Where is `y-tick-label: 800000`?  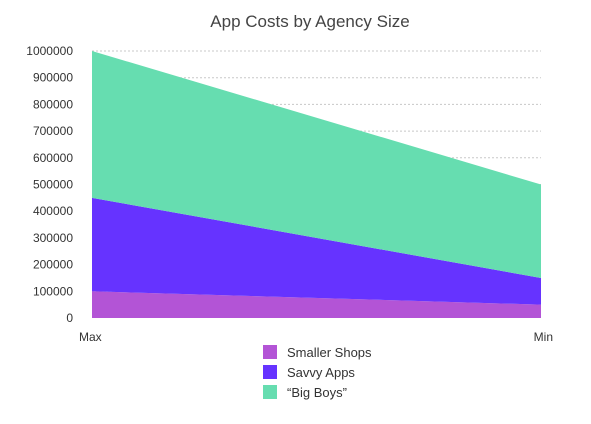
y-tick-label: 800000 is located at coordinates (53, 104).